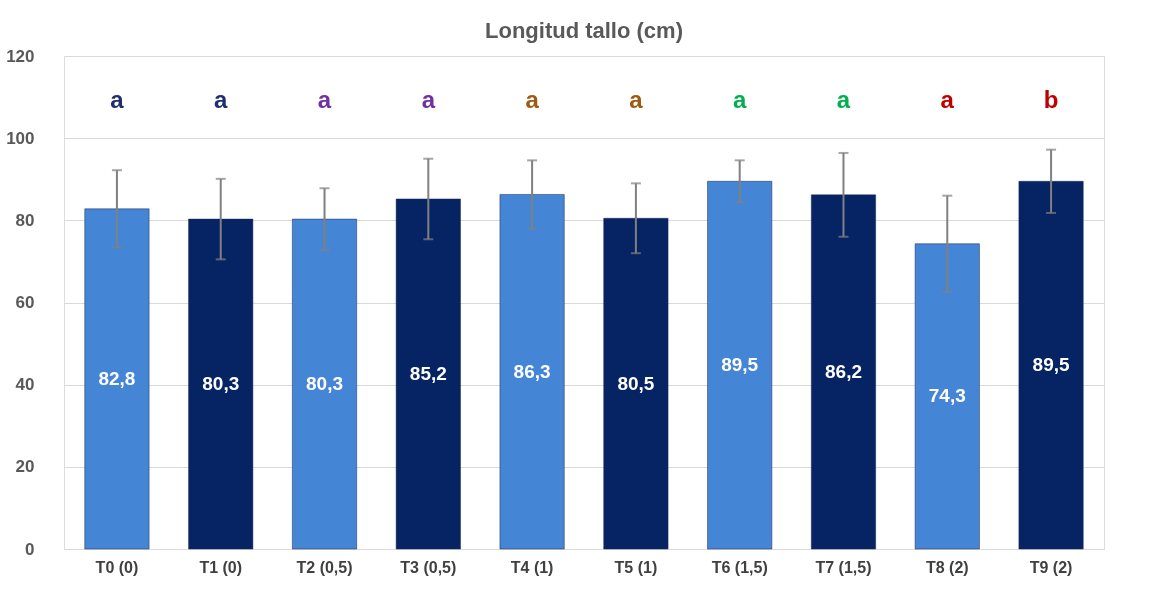  What do you see at coordinates (117, 567) in the screenshot?
I see `x-tick-label: T0 (0)` at bounding box center [117, 567].